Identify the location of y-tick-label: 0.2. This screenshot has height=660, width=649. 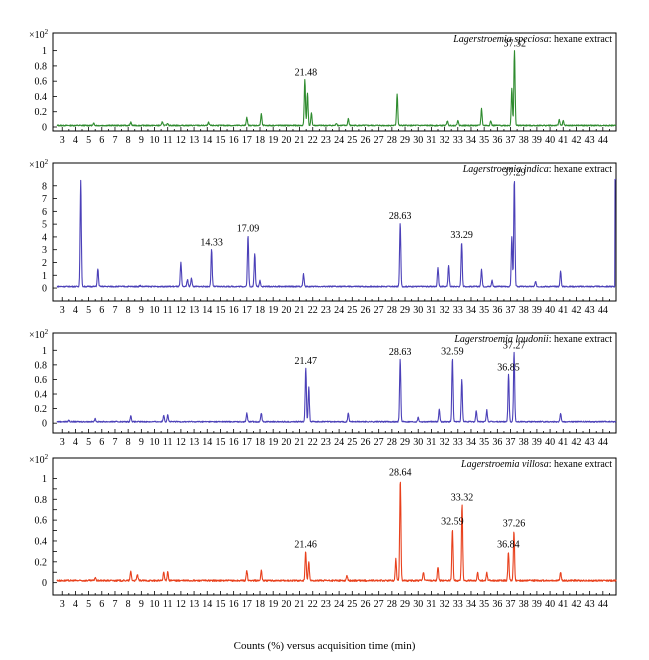
(41, 562).